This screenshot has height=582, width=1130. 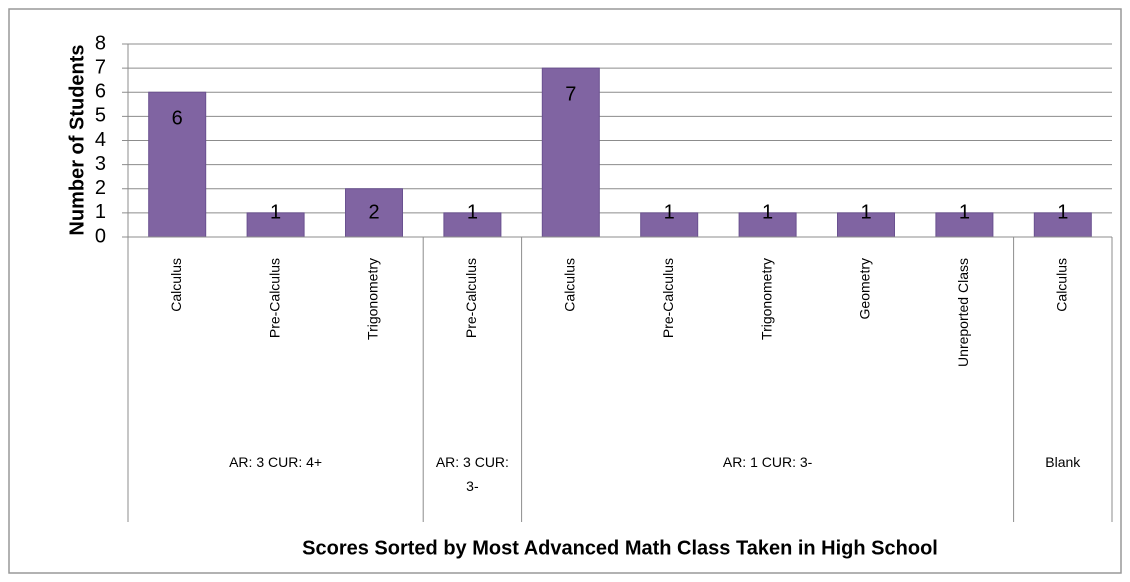 I want to click on x-tick-label: Geometry, so click(x=865, y=288).